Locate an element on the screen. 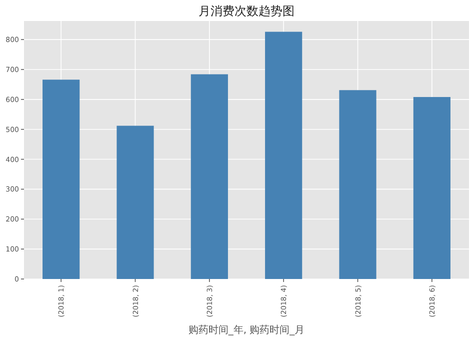 The width and height of the screenshot is (474, 339). chart-title: 月消费次数趋势图 is located at coordinates (246, 11).